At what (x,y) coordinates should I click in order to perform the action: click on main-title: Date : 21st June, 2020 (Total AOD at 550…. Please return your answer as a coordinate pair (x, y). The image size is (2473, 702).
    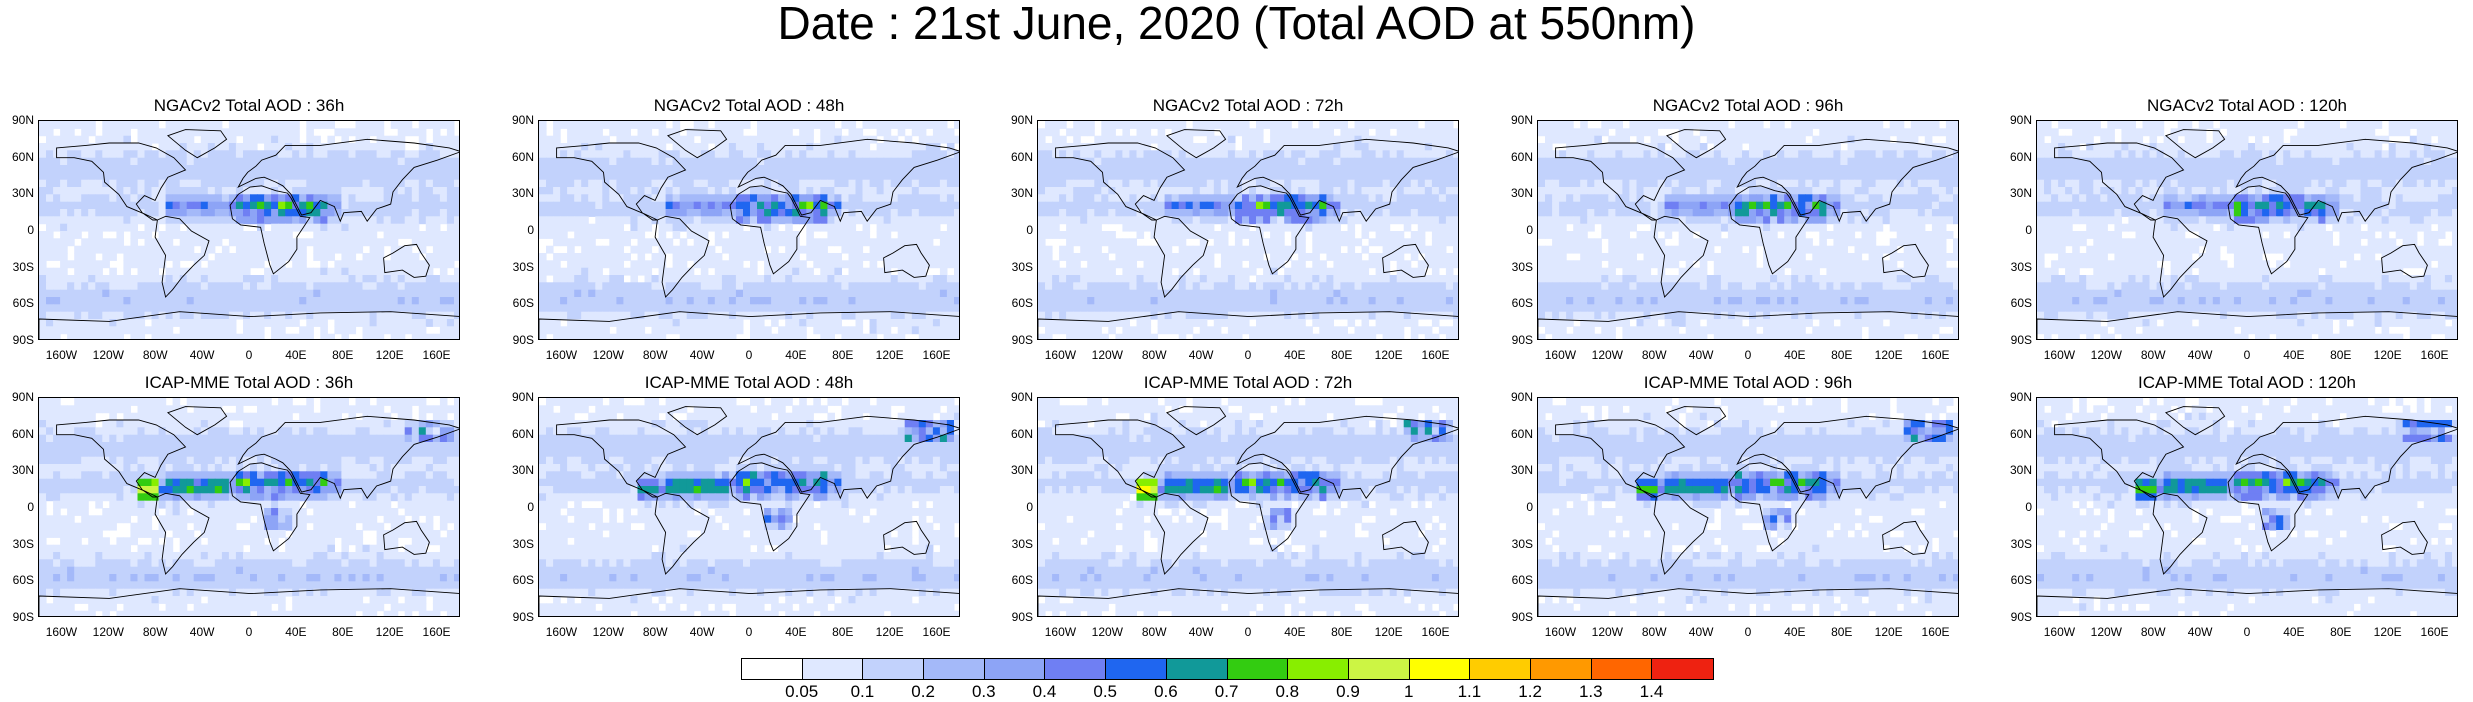
    Looking at the image, I should click on (1236, 23).